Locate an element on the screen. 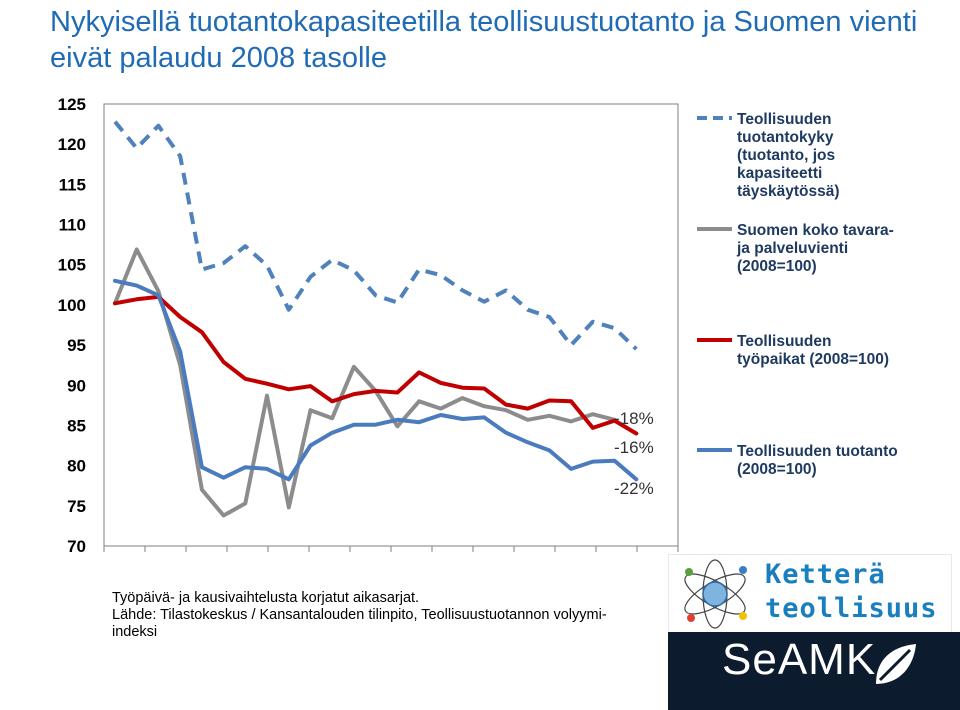  y-tick-label: 115 is located at coordinates (72, 184).